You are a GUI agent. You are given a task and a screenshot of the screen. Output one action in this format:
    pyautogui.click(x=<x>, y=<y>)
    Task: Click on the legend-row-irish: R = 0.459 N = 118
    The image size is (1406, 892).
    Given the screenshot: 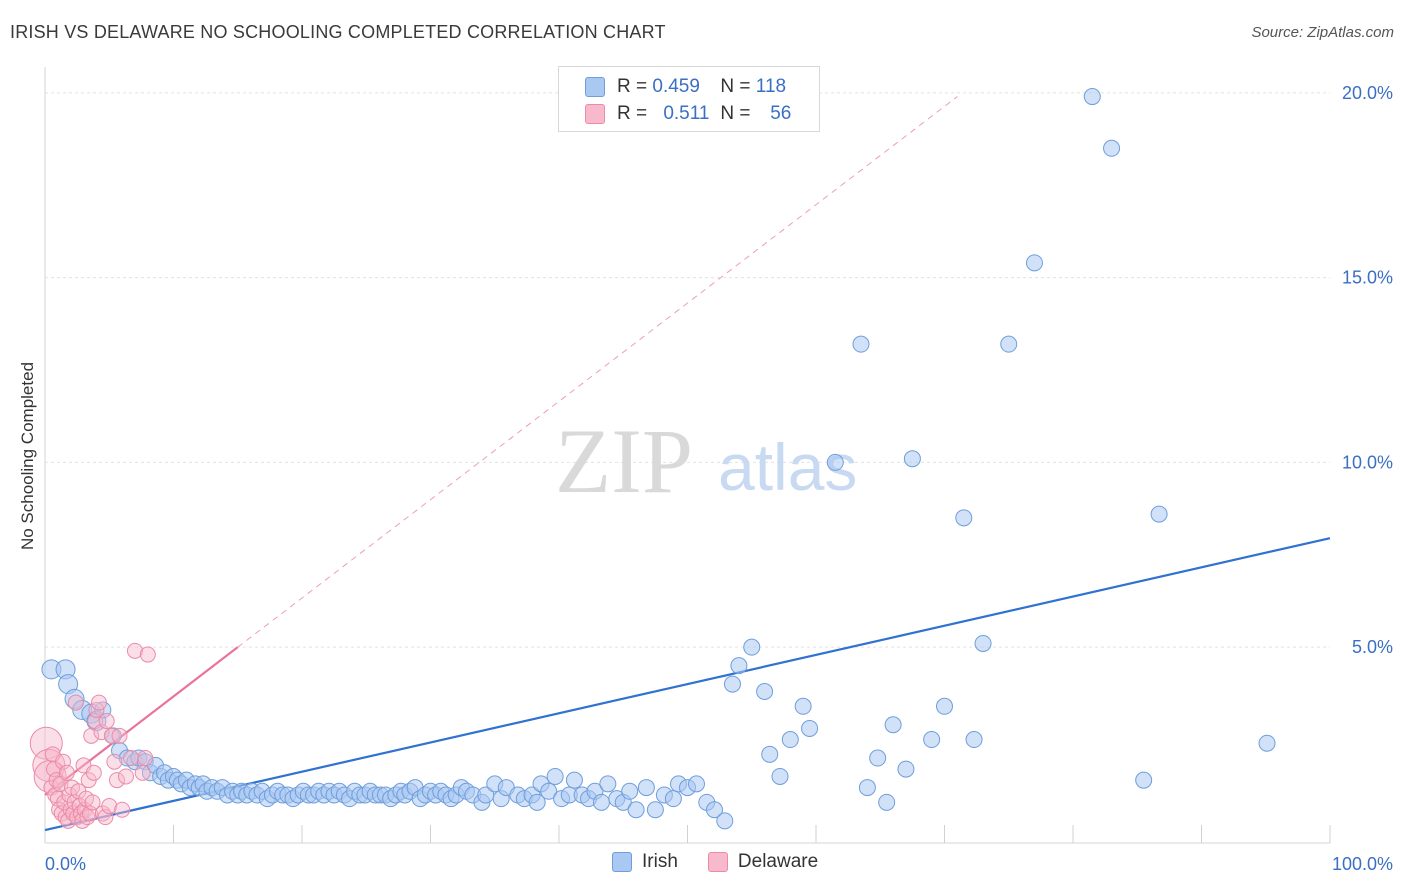 What is the action you would take?
    pyautogui.click(x=685, y=87)
    